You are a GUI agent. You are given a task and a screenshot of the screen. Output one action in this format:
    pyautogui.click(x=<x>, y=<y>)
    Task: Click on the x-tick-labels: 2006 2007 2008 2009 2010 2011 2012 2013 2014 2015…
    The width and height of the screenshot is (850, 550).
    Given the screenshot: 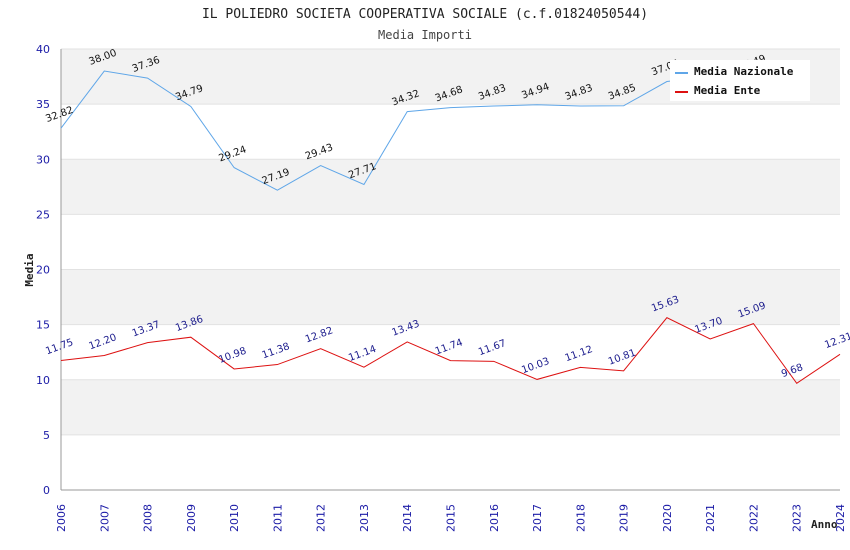 What is the action you would take?
    pyautogui.click(x=451, y=518)
    